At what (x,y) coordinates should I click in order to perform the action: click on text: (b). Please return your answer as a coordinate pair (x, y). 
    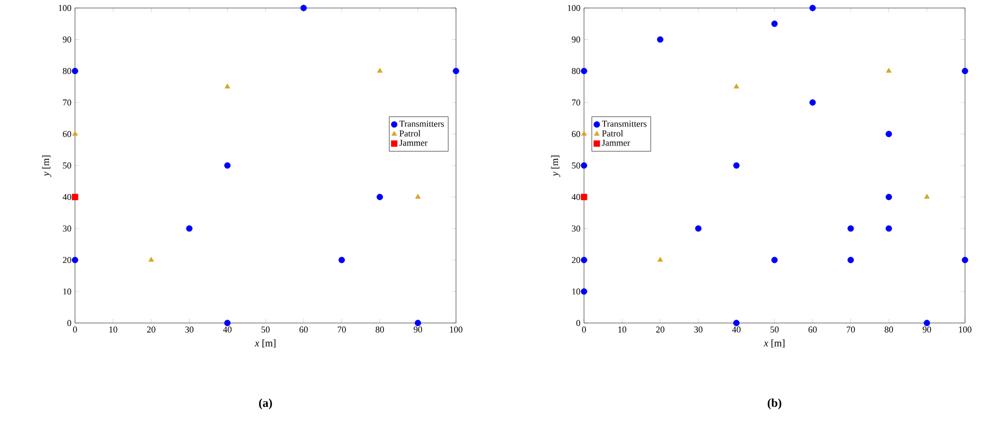
    Looking at the image, I should click on (775, 404).